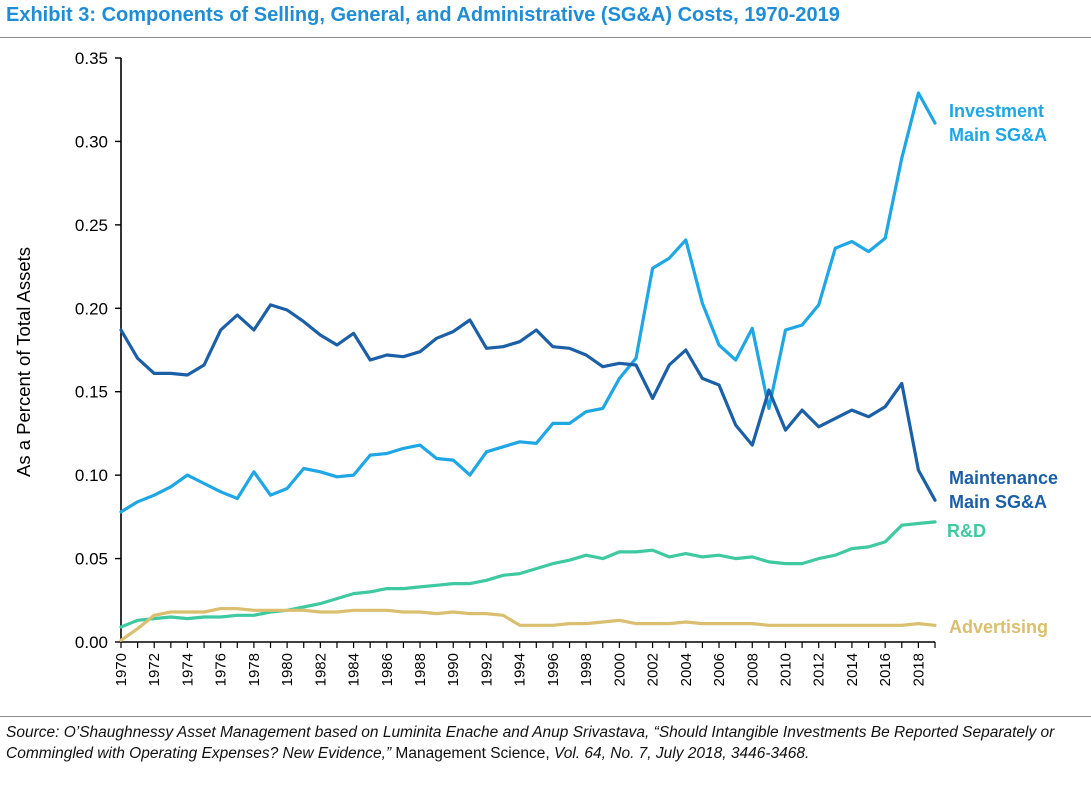 The height and width of the screenshot is (795, 1091). I want to click on series-label-maintenance-main-sga: Maintenance Main SG&A, so click(1003, 490).